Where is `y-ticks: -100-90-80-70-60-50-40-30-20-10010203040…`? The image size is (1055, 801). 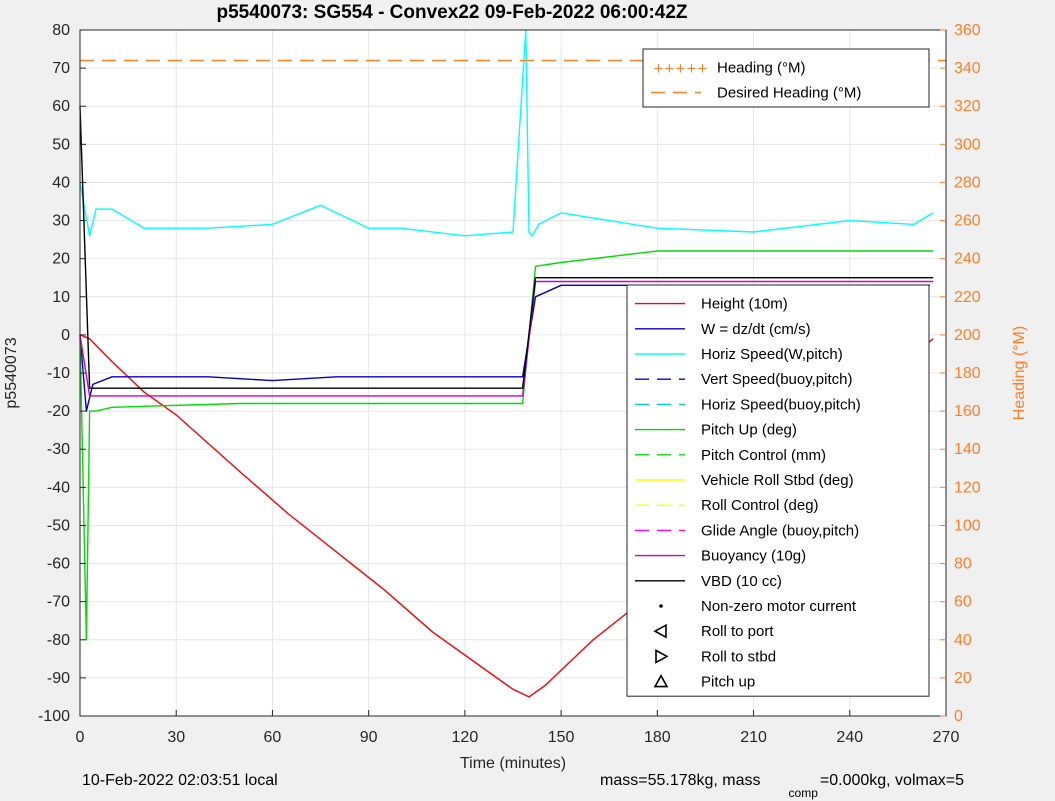 y-ticks: -100-90-80-70-60-50-40-30-20-10010203040… is located at coordinates (62, 373).